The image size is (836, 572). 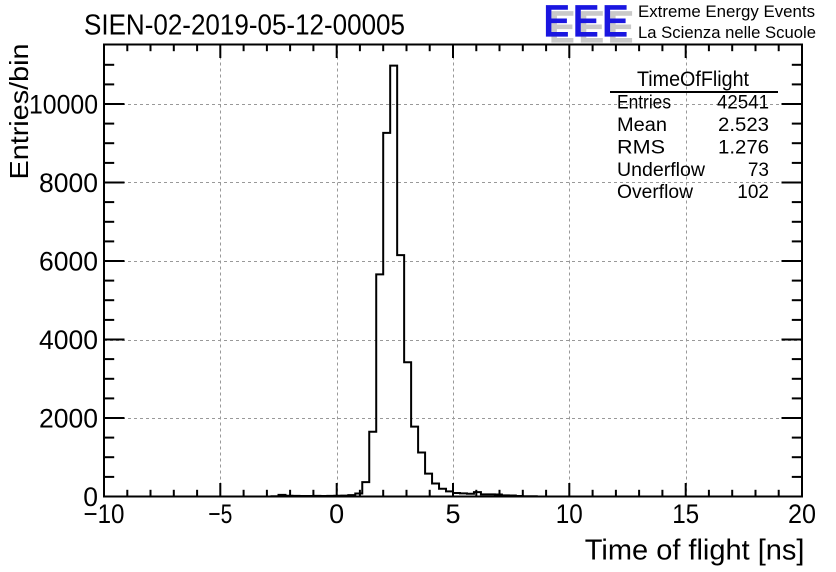 I want to click on svg-text: 4000, so click(x=68, y=340).